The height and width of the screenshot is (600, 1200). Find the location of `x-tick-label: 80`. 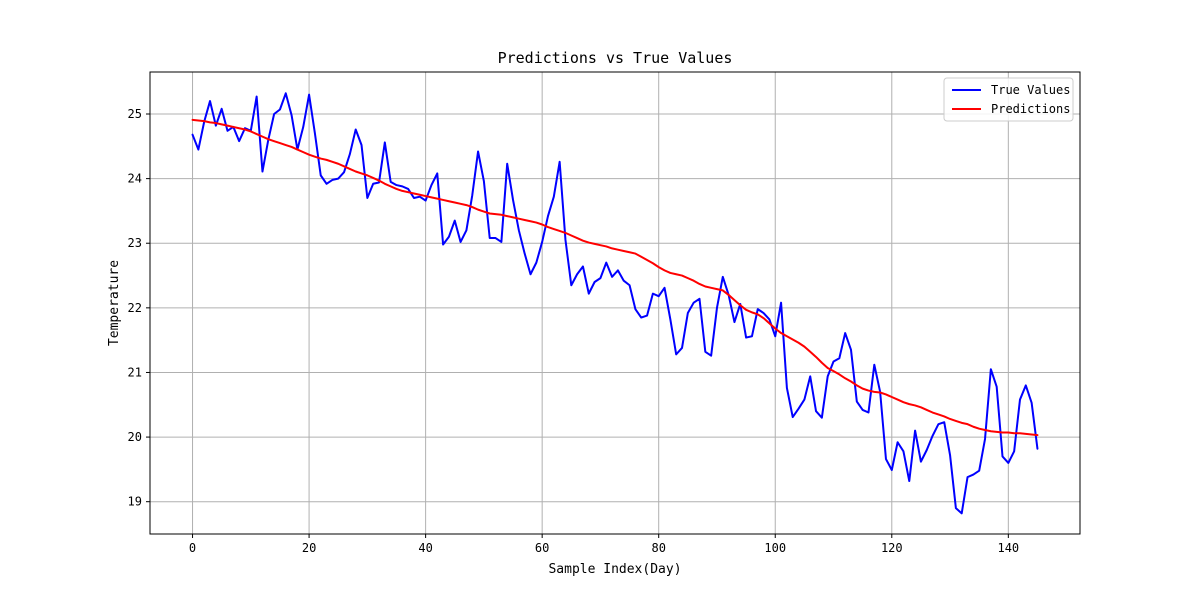

x-tick-label: 80 is located at coordinates (658, 548).